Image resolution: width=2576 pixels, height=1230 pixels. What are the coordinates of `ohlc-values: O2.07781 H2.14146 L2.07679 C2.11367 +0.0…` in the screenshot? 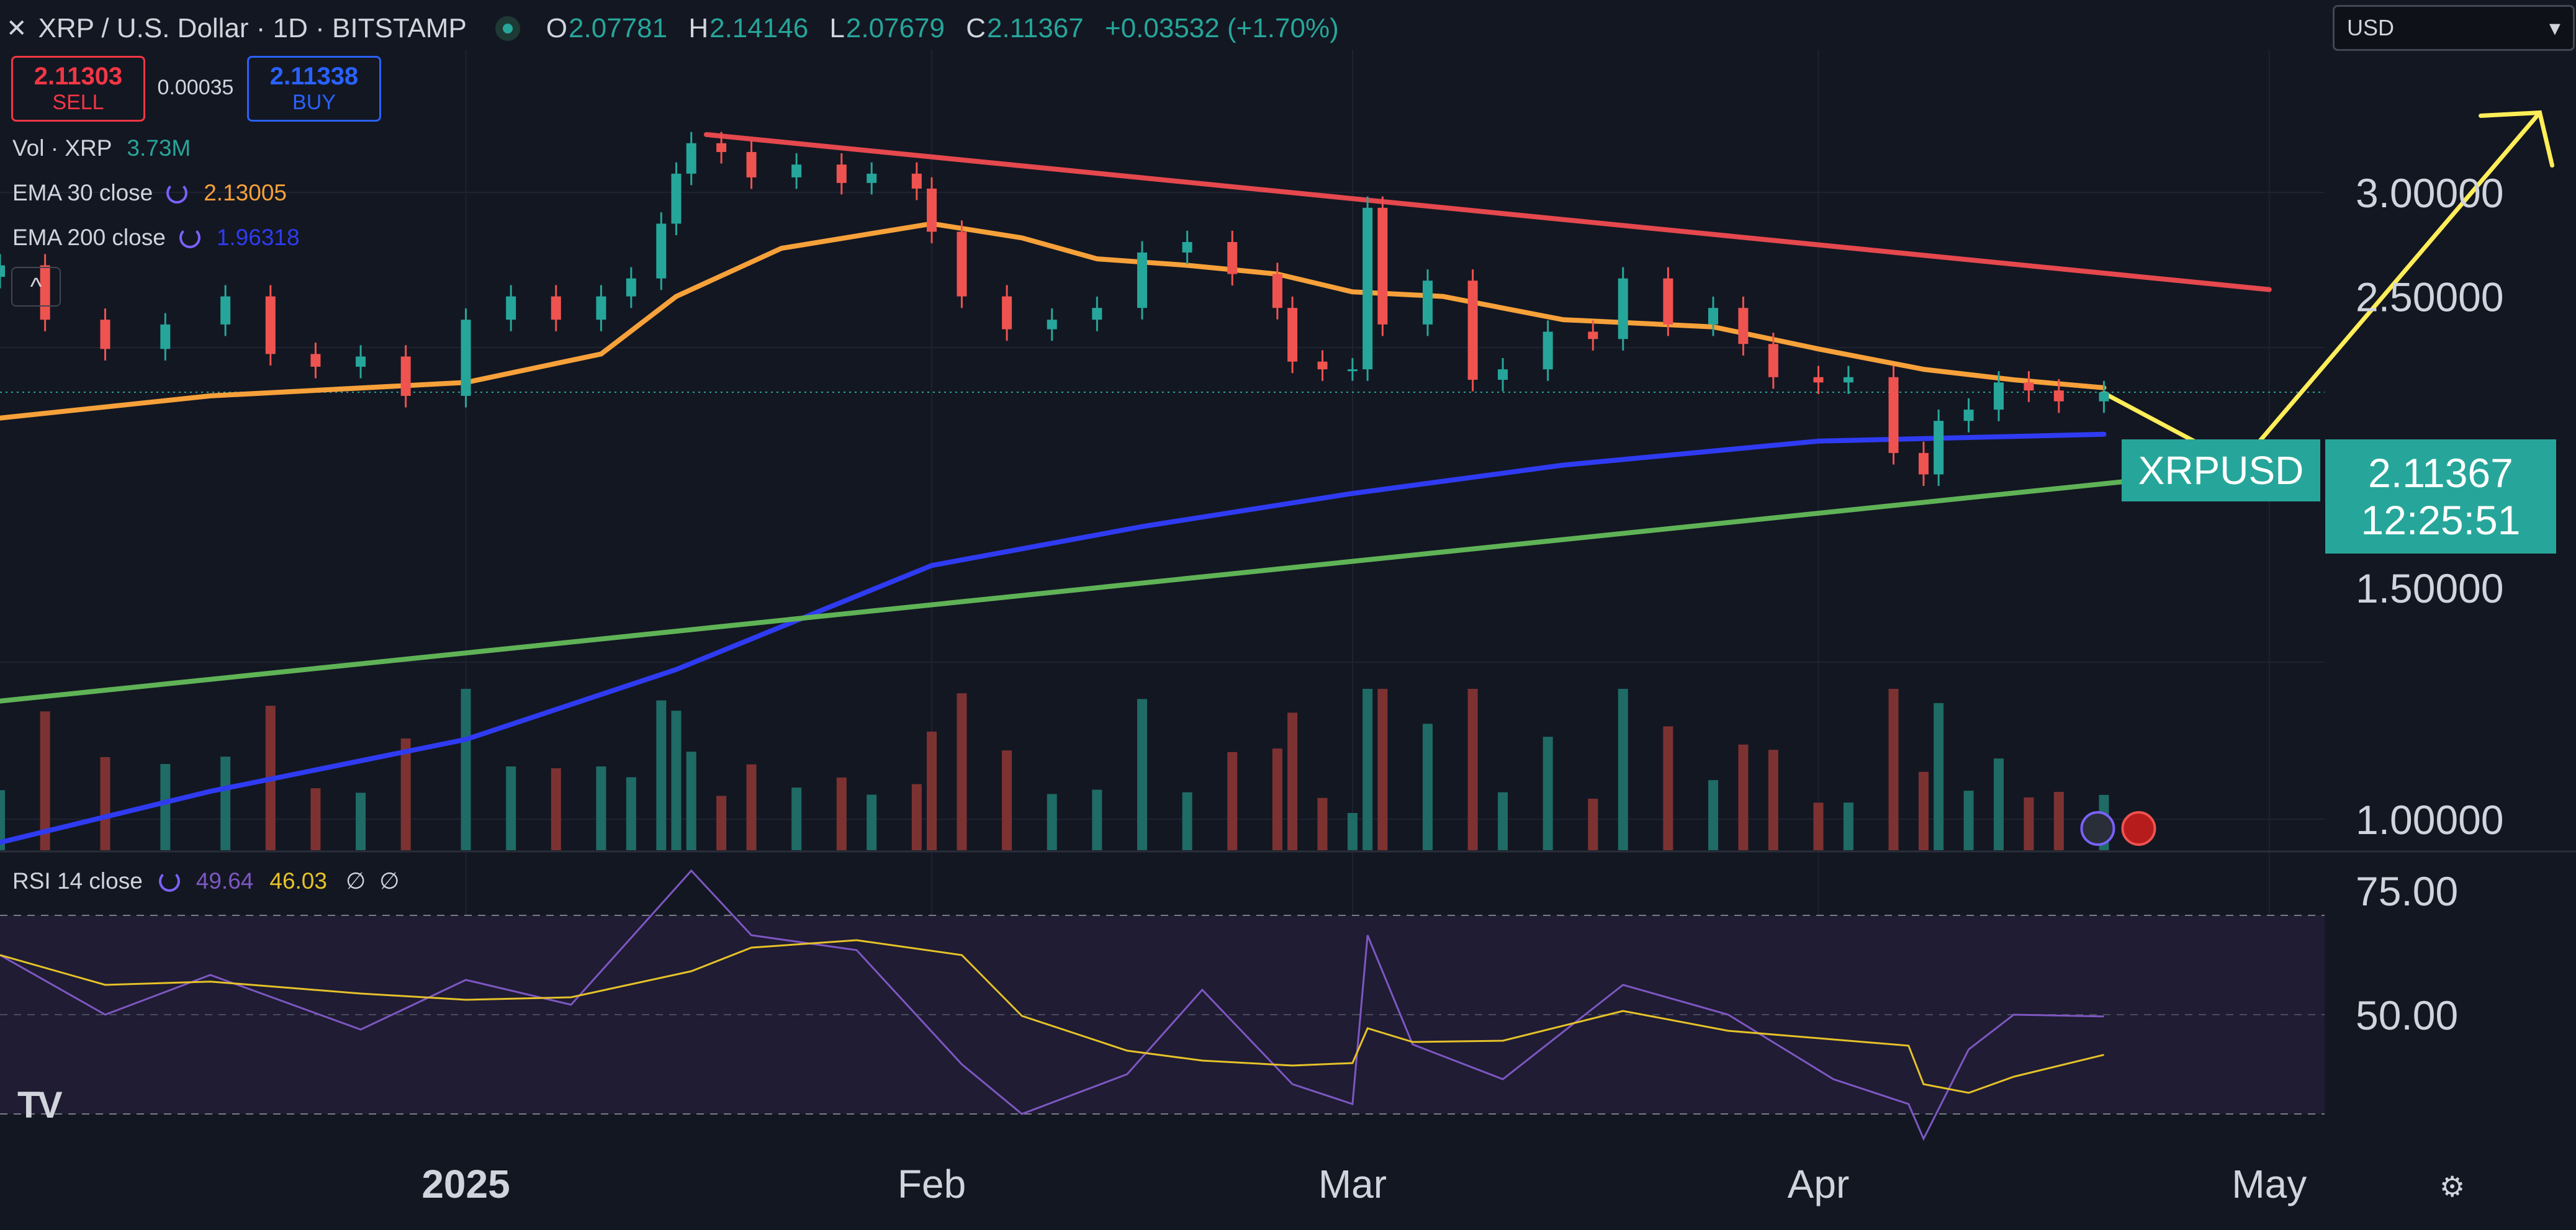 It's located at (949, 28).